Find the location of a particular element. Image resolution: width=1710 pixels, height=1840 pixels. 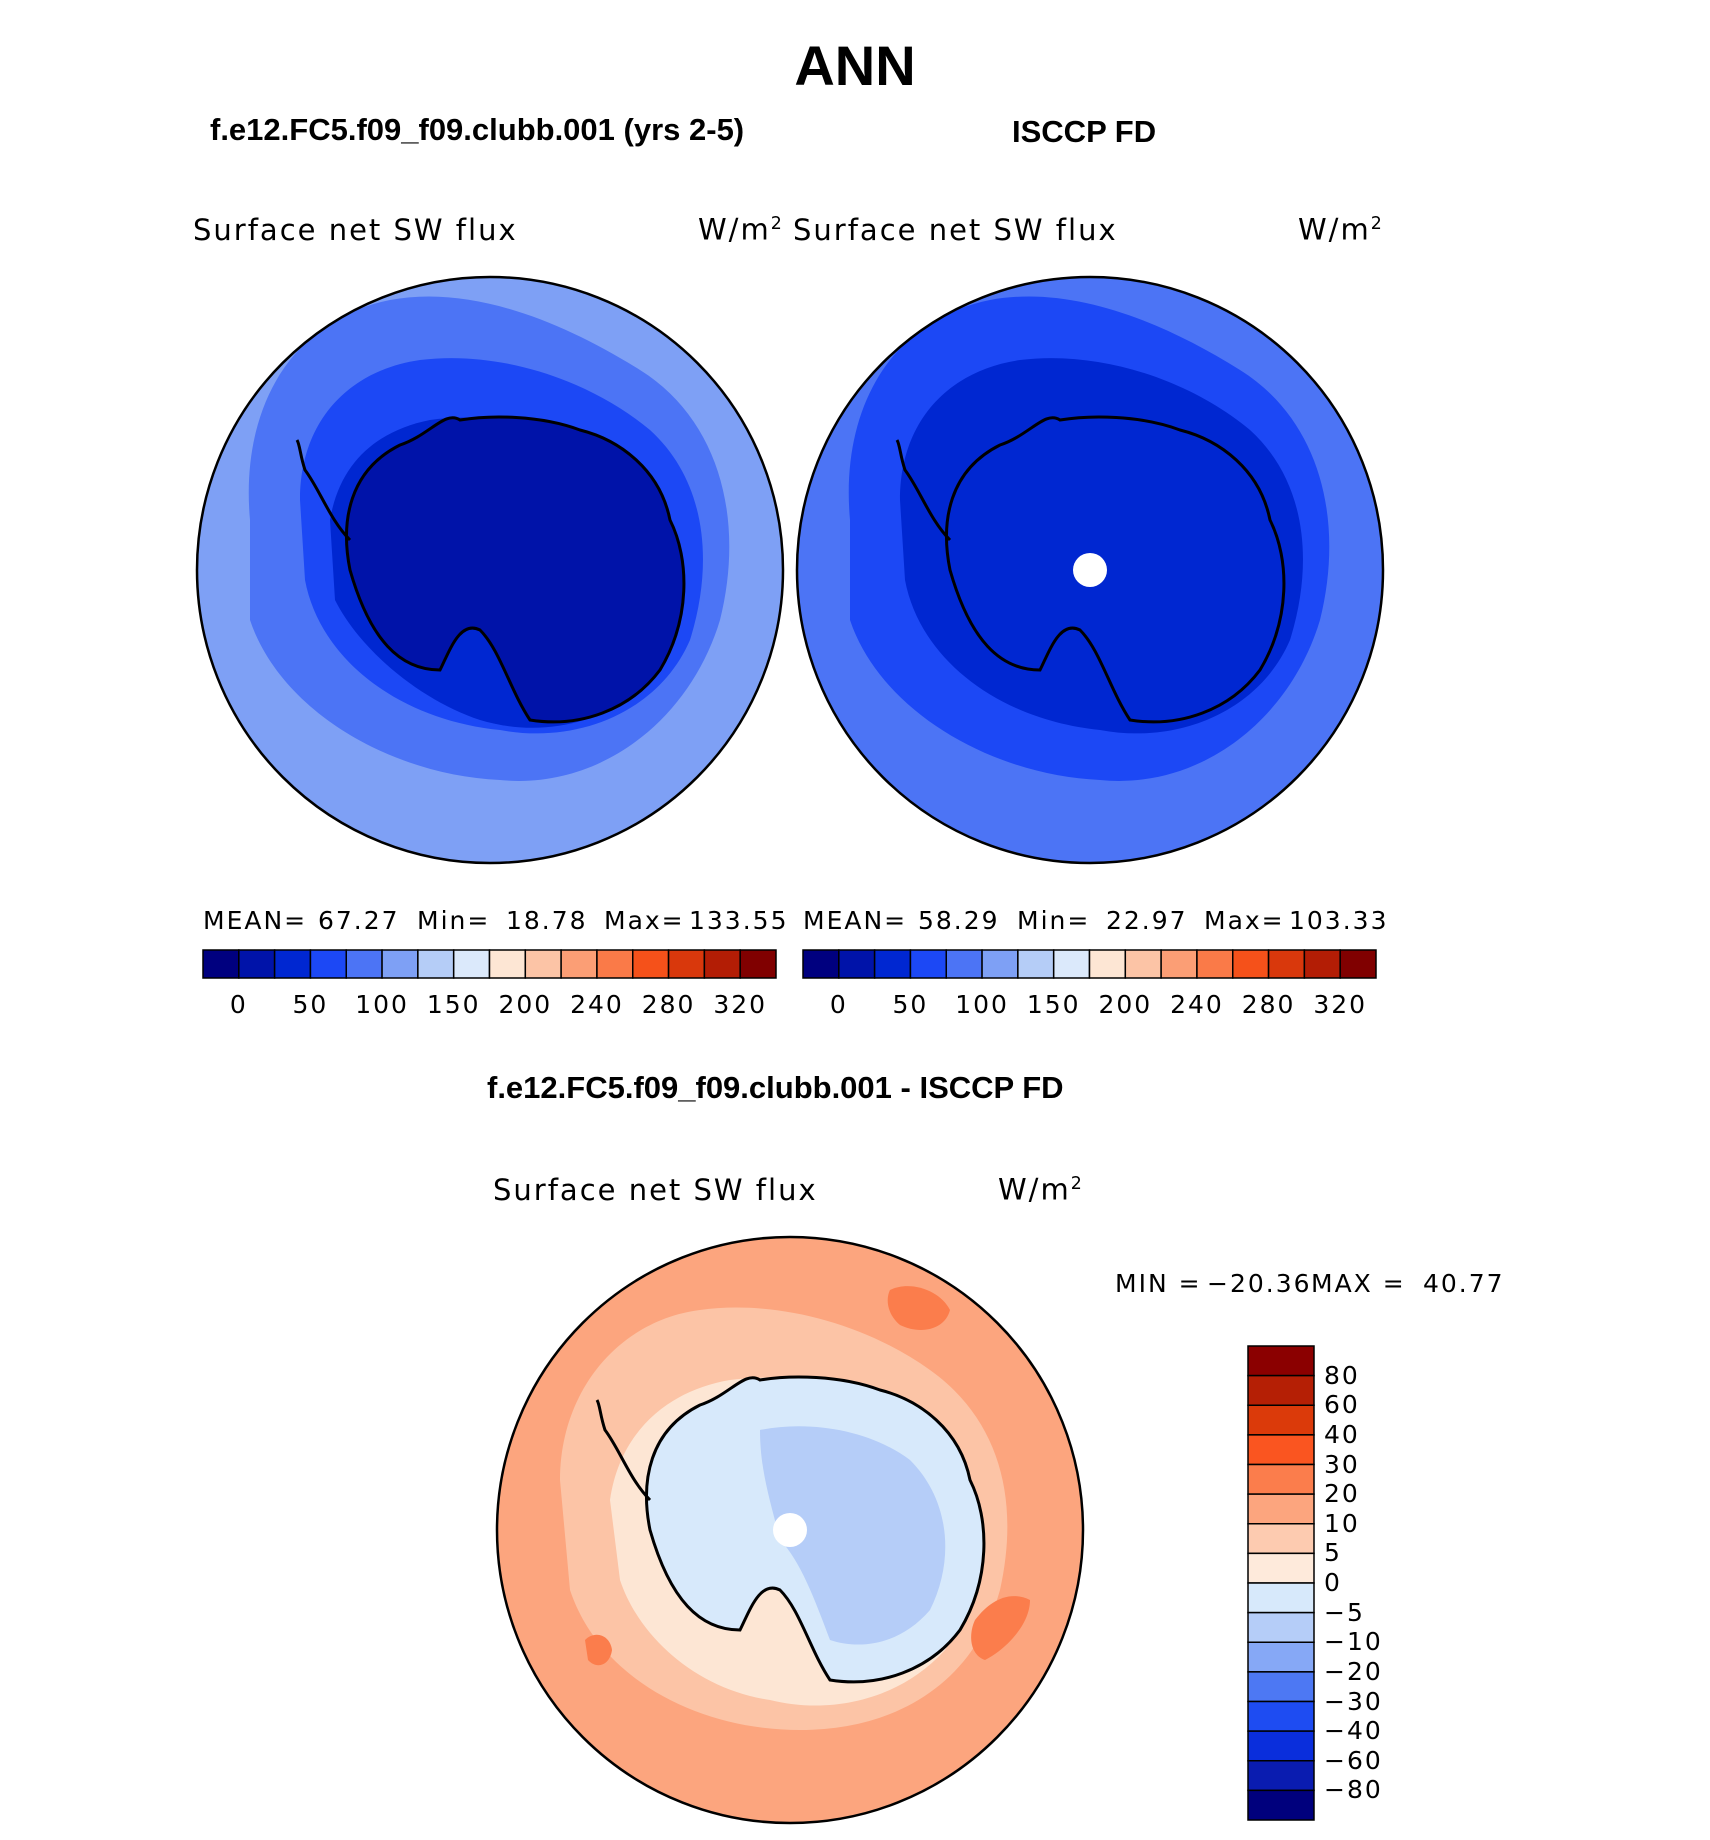

diff-colorbar-tick: 80 is located at coordinates (1342, 1375).